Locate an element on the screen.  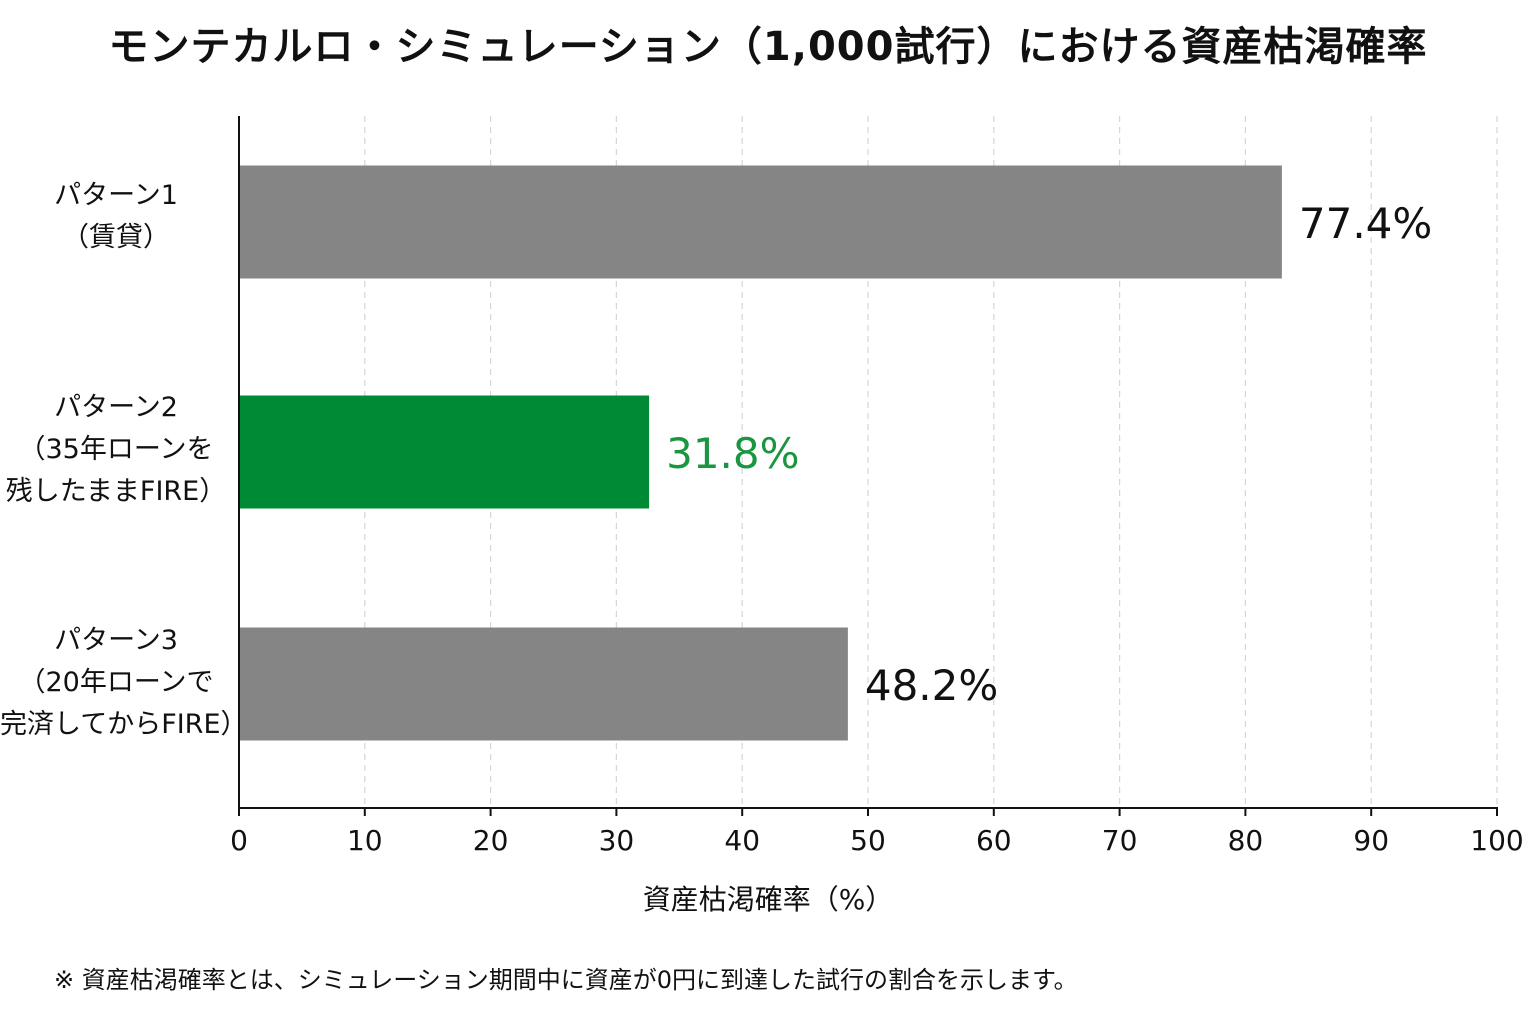
data-label: 31.8% is located at coordinates (732, 453).